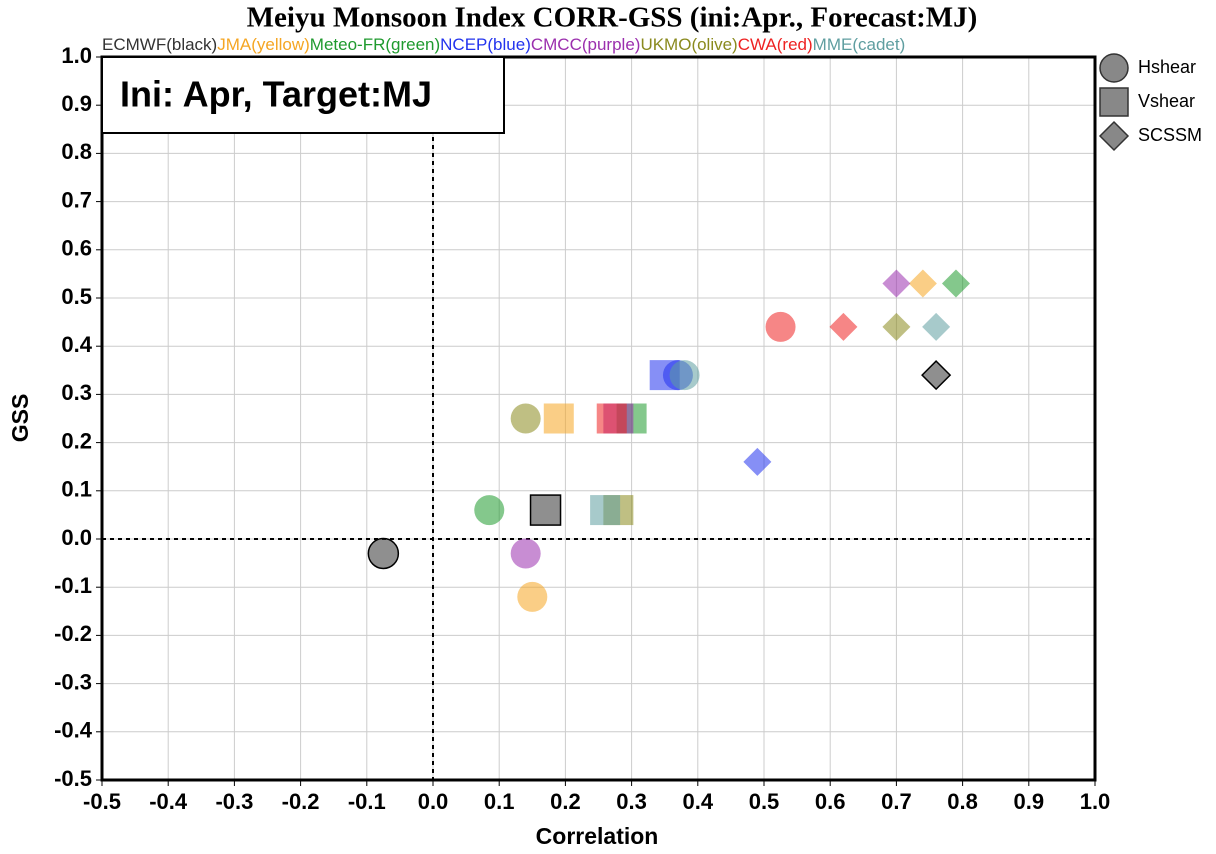 This screenshot has width=1216, height=854. Describe the element at coordinates (159, 44) in the screenshot. I see `legend-entry: ECMWF(black)` at that location.